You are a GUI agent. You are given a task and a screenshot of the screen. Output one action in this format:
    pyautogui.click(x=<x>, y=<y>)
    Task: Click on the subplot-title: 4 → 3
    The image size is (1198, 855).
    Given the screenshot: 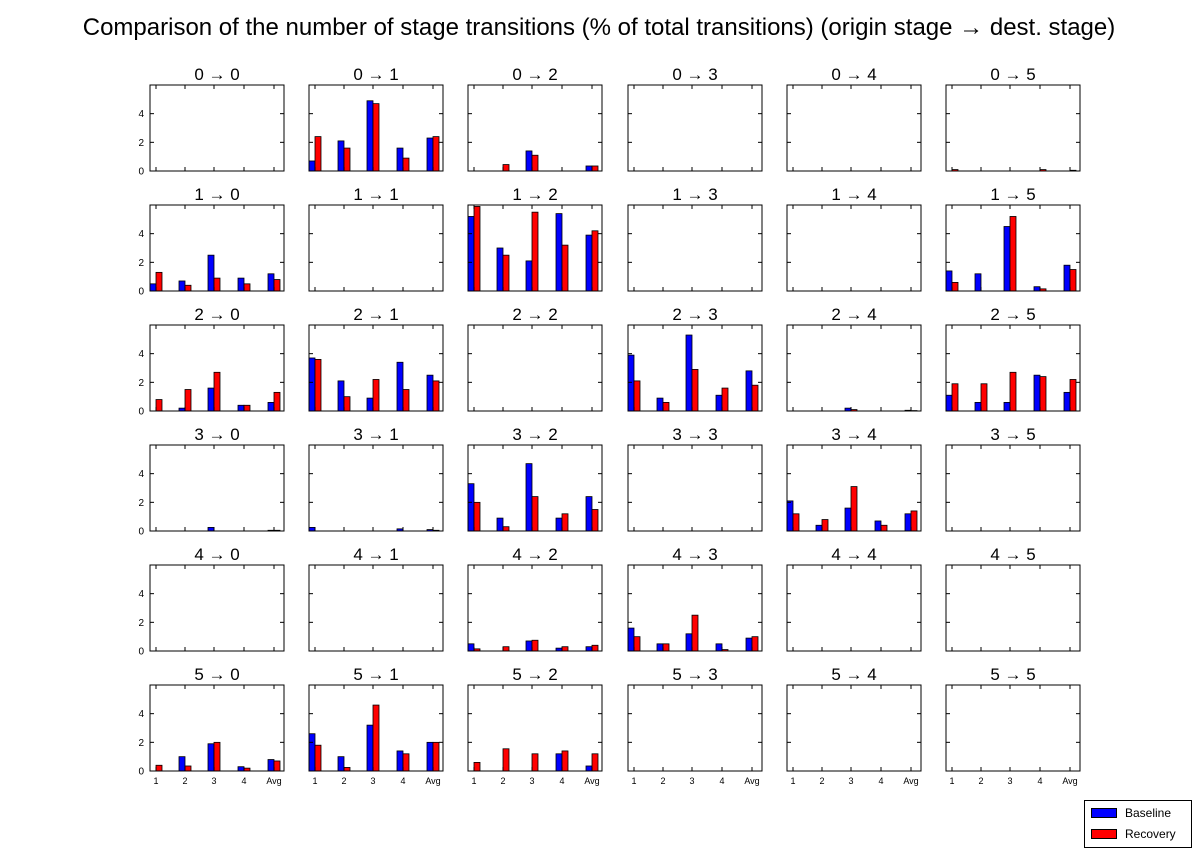 What is the action you would take?
    pyautogui.click(x=694, y=554)
    